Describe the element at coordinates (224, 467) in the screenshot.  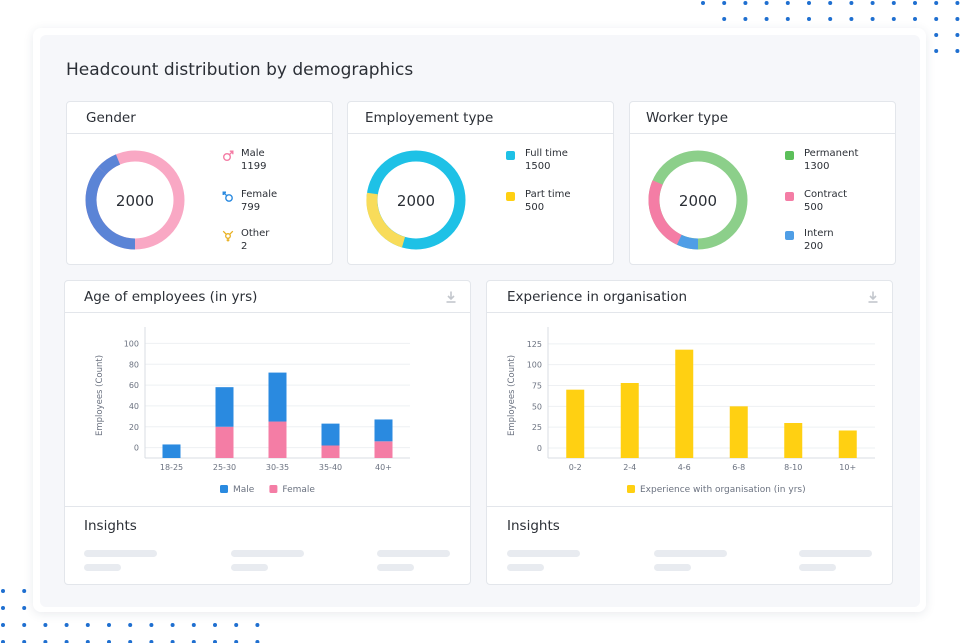
I see `x-tick-label: 25-30` at that location.